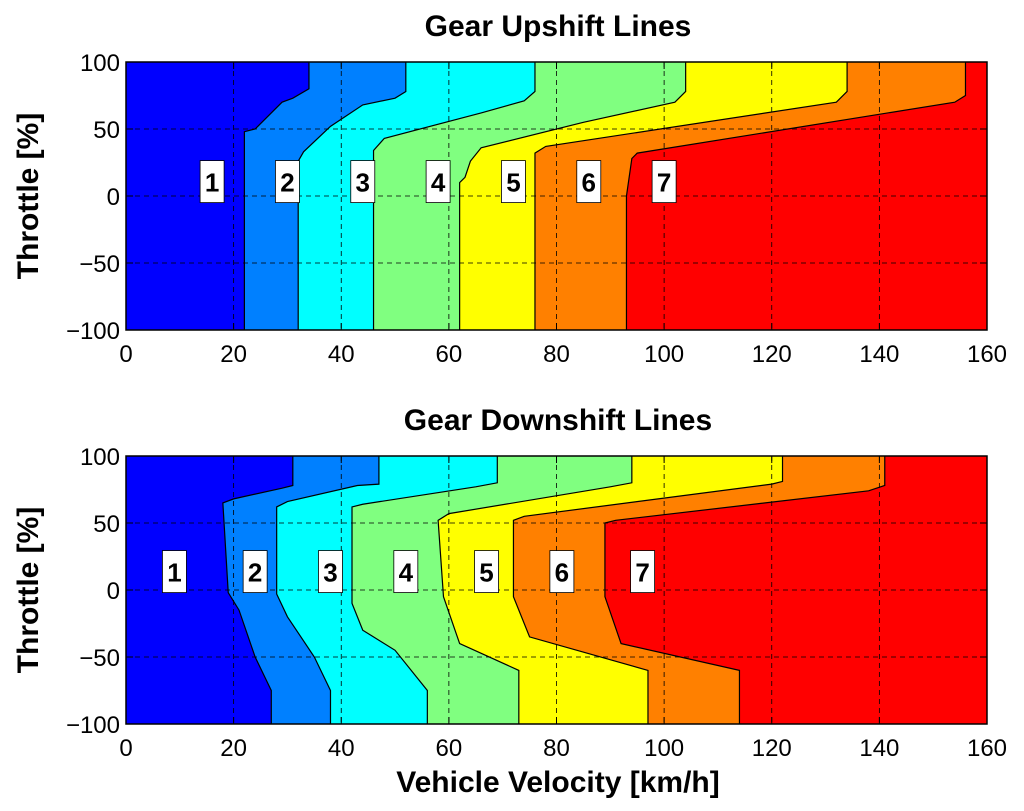 The image size is (1024, 811). Describe the element at coordinates (233, 354) in the screenshot. I see `upshift-x-tick-label: 20` at that location.